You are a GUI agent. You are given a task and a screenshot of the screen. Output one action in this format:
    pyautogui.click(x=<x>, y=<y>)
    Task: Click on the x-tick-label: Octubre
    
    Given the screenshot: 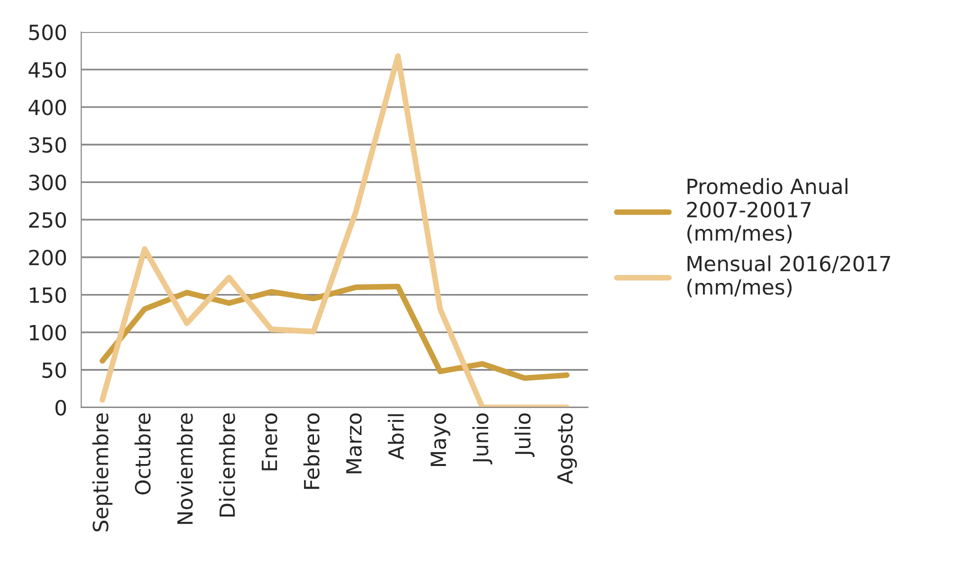 What is the action you would take?
    pyautogui.click(x=142, y=453)
    